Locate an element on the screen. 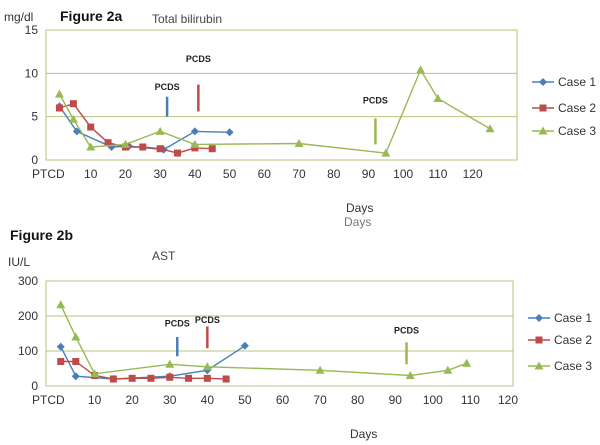  x-tick-label: 120 is located at coordinates (508, 400).